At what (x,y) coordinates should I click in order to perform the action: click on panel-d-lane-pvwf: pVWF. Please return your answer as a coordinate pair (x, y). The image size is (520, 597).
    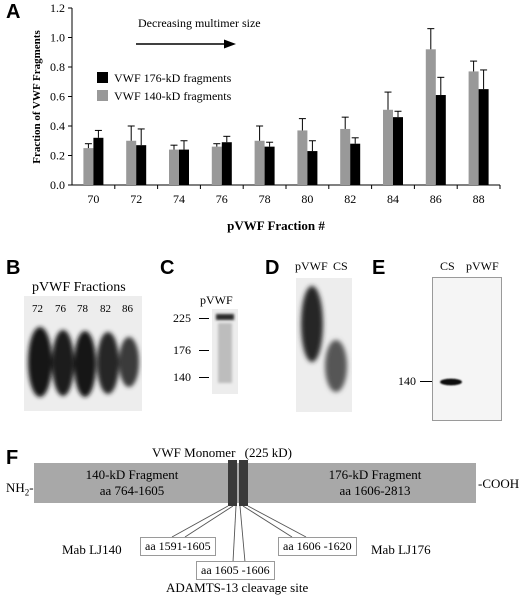
    Looking at the image, I should click on (311, 266).